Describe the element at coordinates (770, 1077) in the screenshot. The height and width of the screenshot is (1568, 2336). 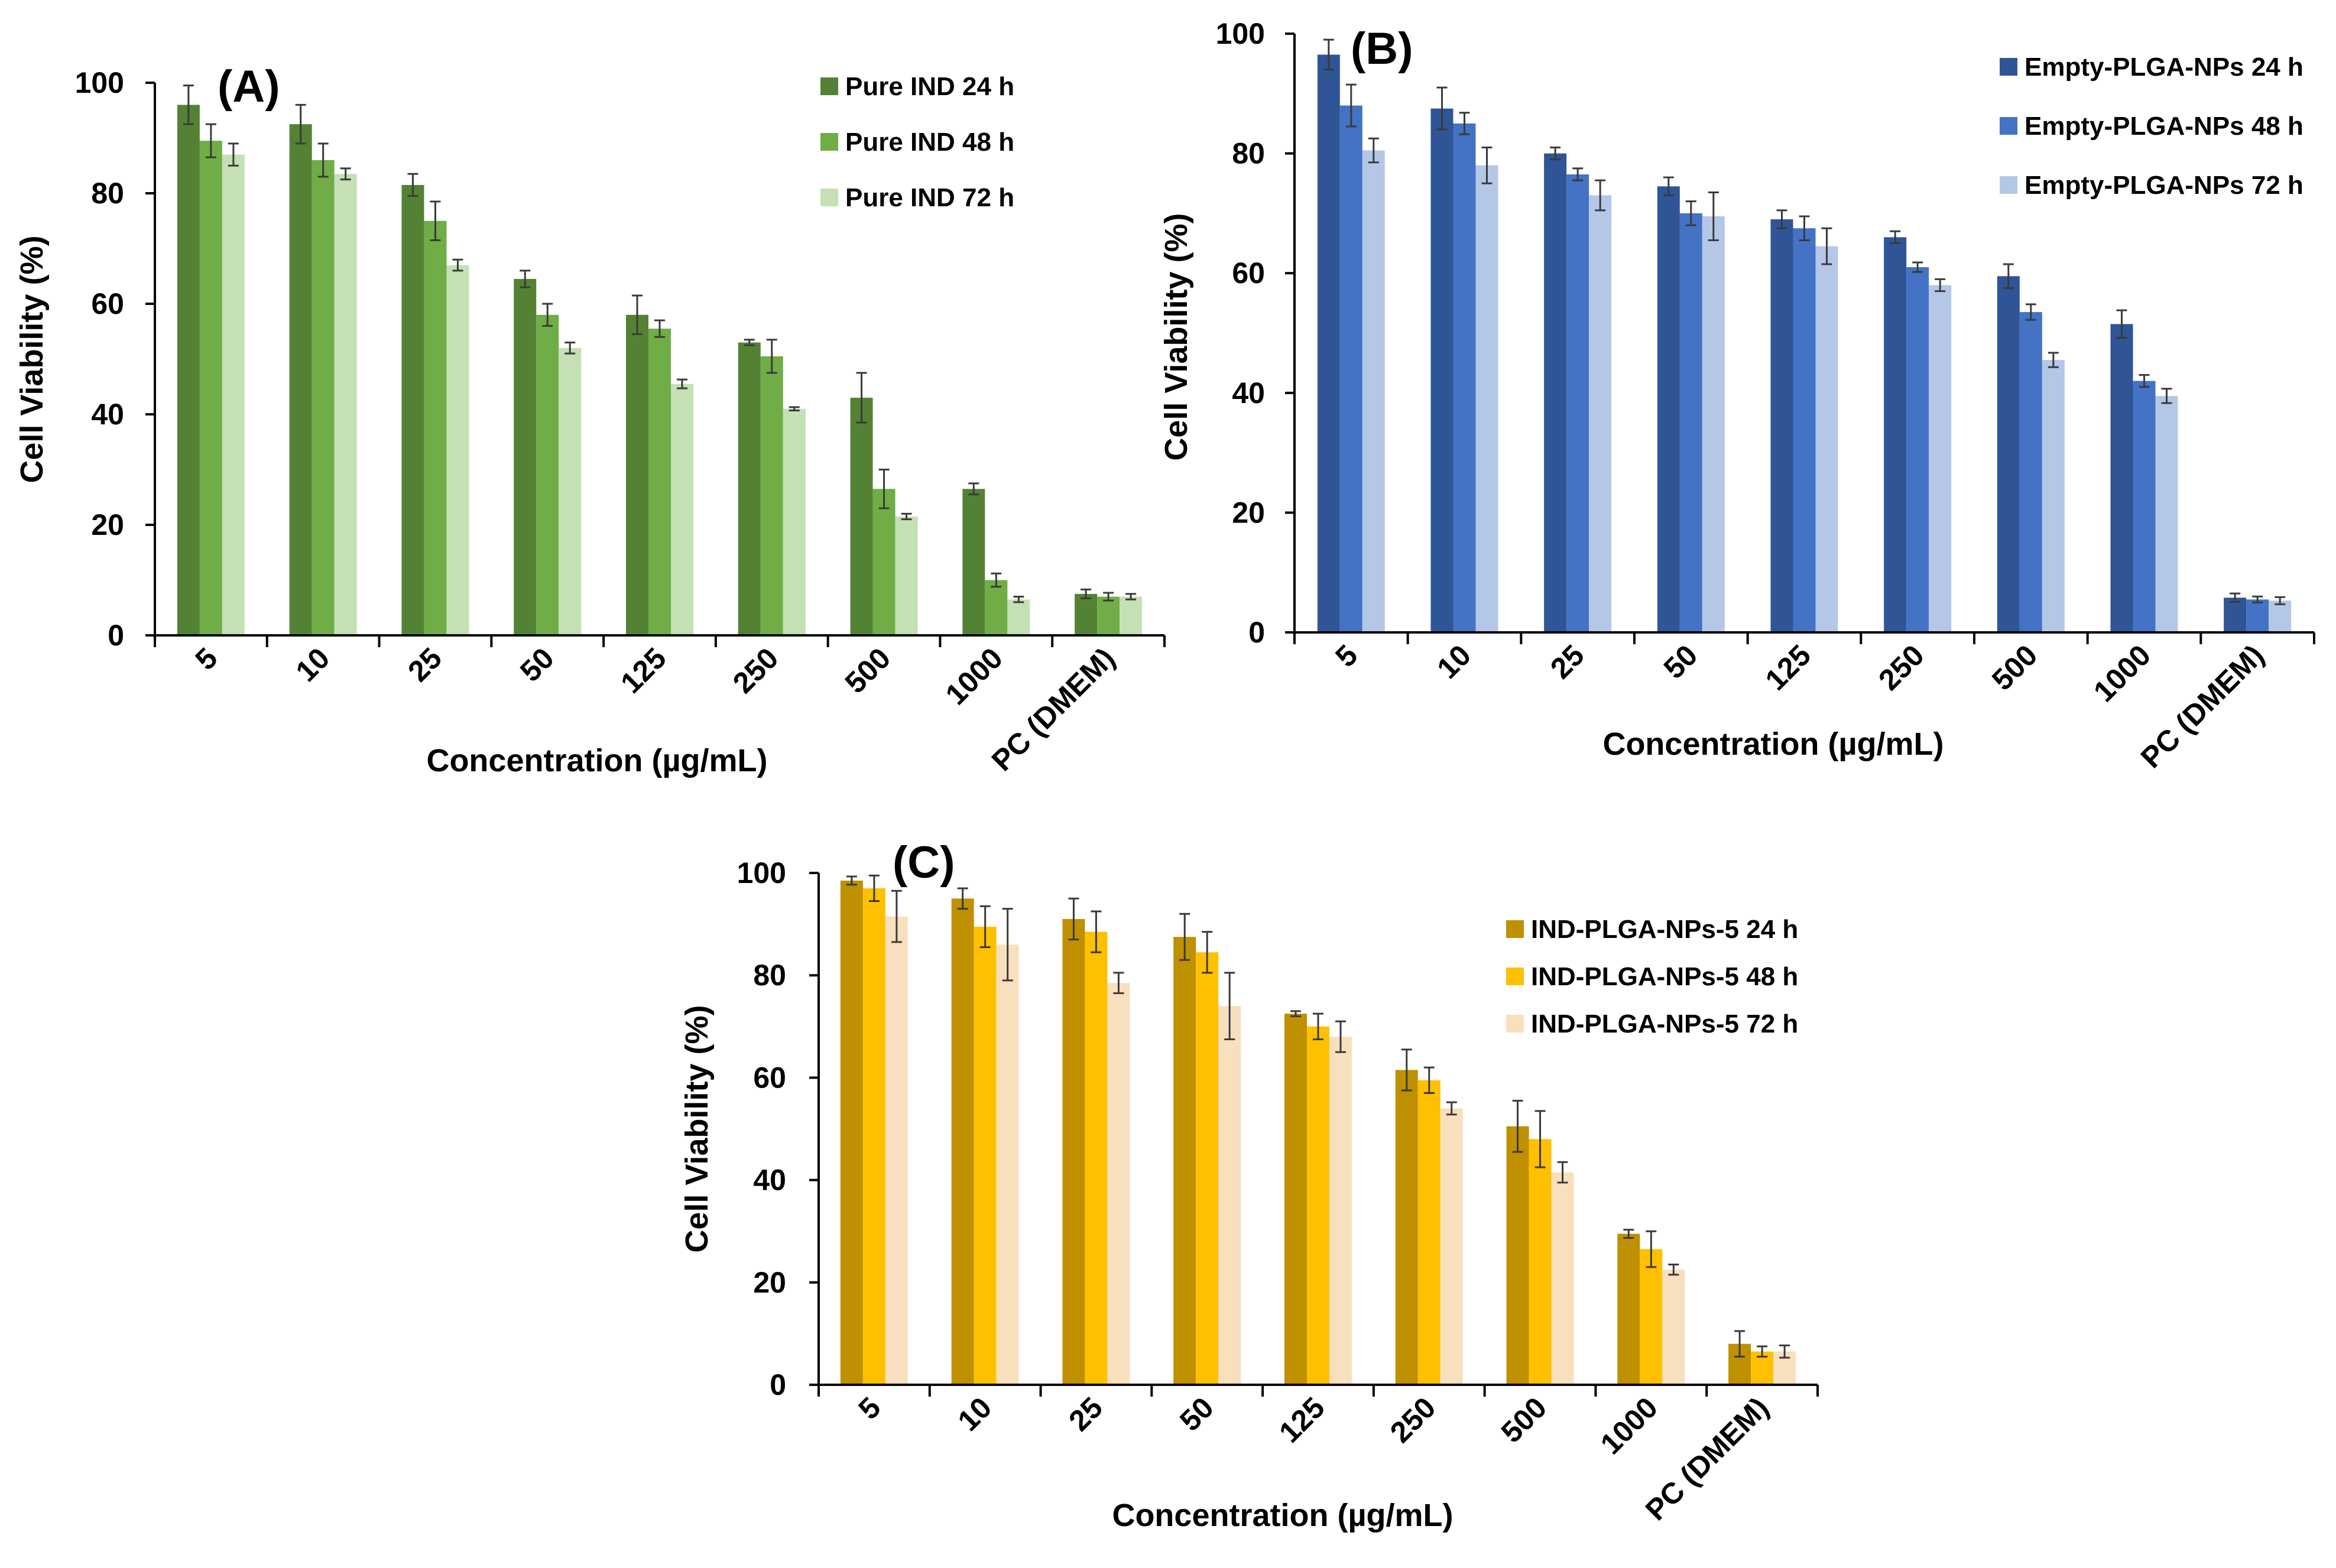
I see `panel-c-y-tick-label: 60` at that location.